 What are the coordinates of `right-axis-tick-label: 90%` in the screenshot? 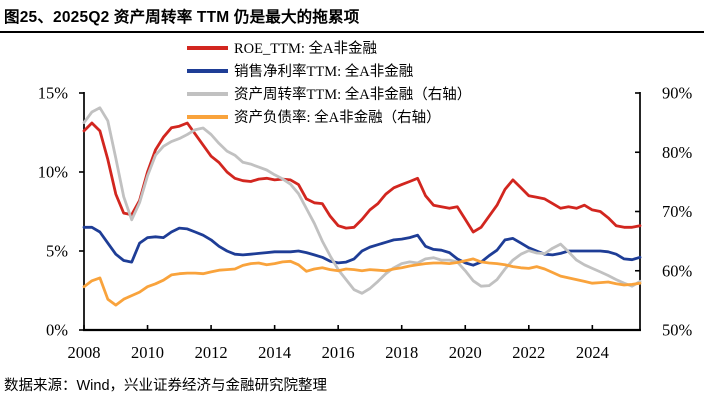 It's located at (677, 93).